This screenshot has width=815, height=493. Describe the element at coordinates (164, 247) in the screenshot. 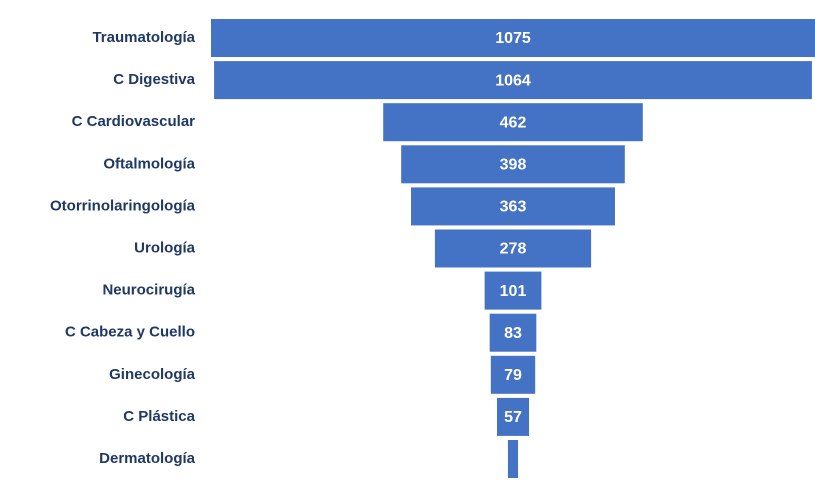

I see `category-label: Urología` at that location.